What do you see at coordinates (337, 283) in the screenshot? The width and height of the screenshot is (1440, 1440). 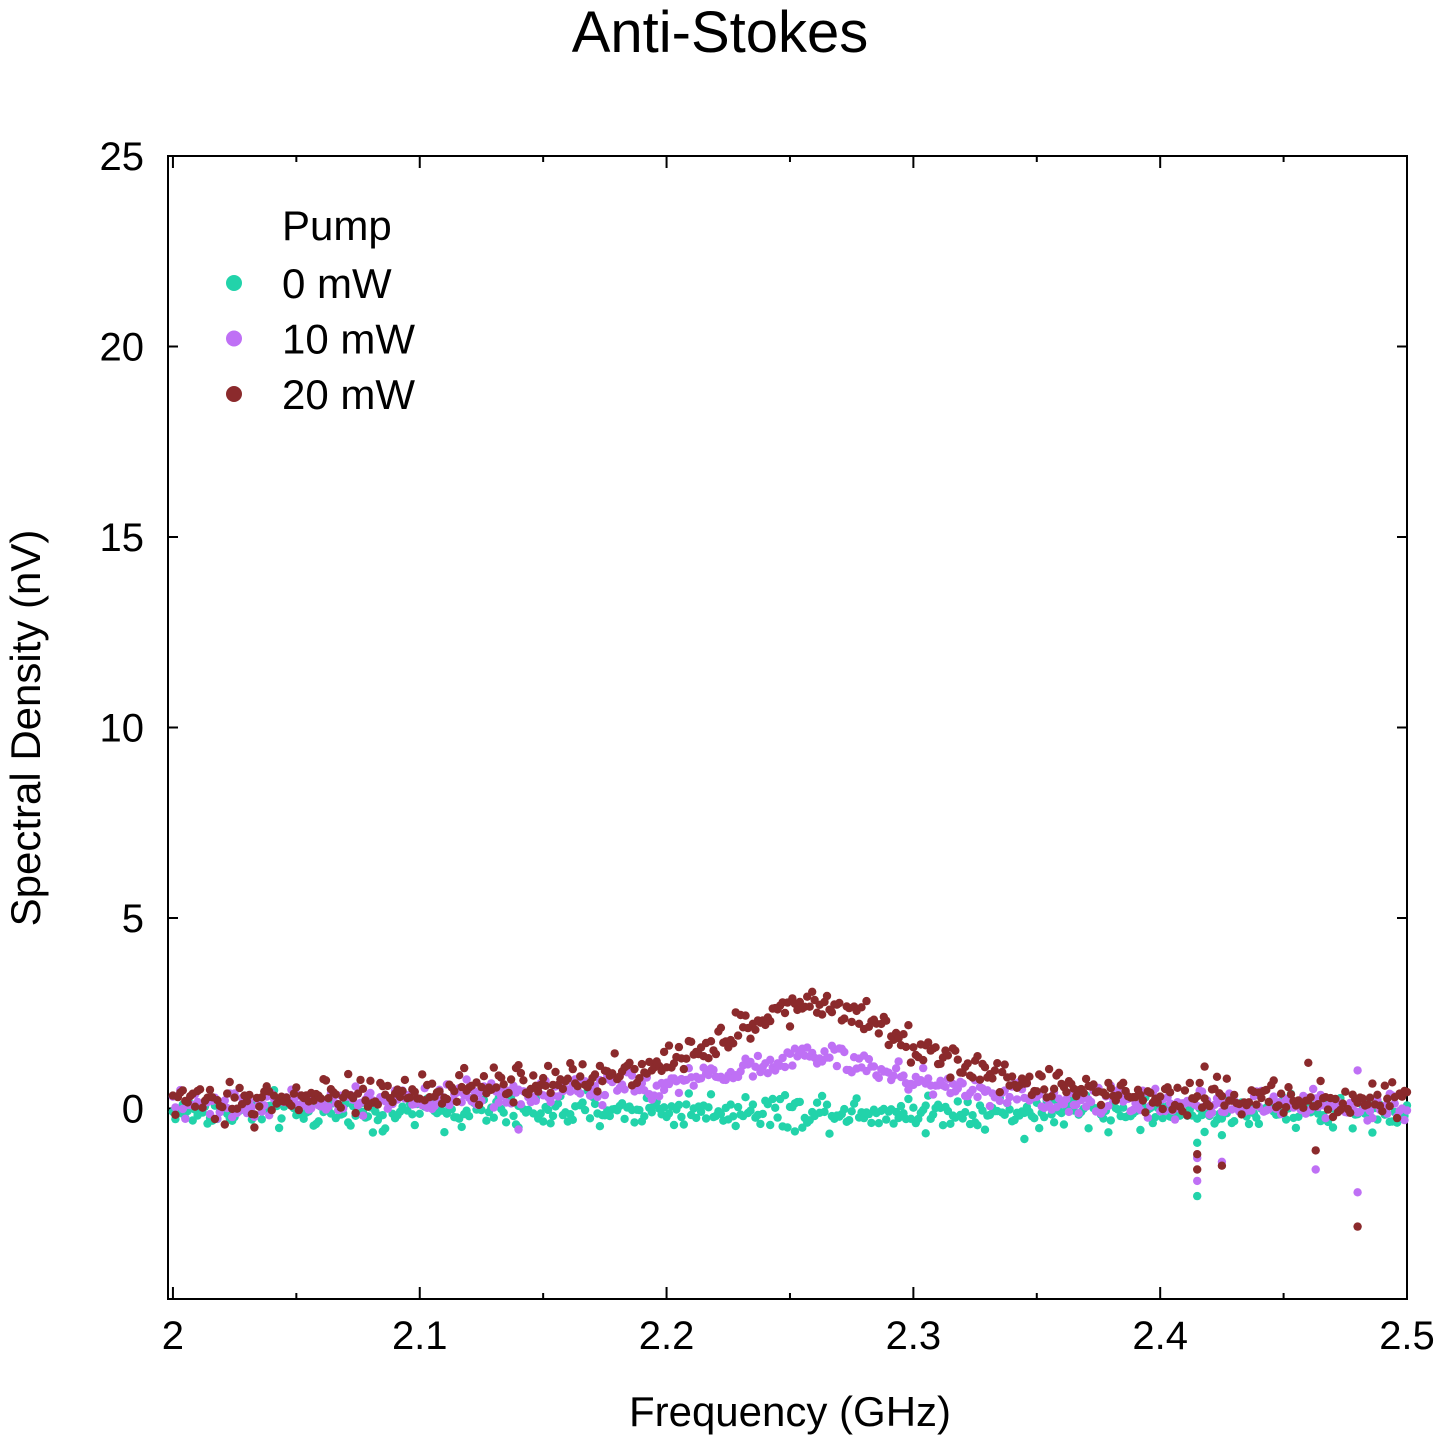 I see `legend-entry: 0 mW` at bounding box center [337, 283].